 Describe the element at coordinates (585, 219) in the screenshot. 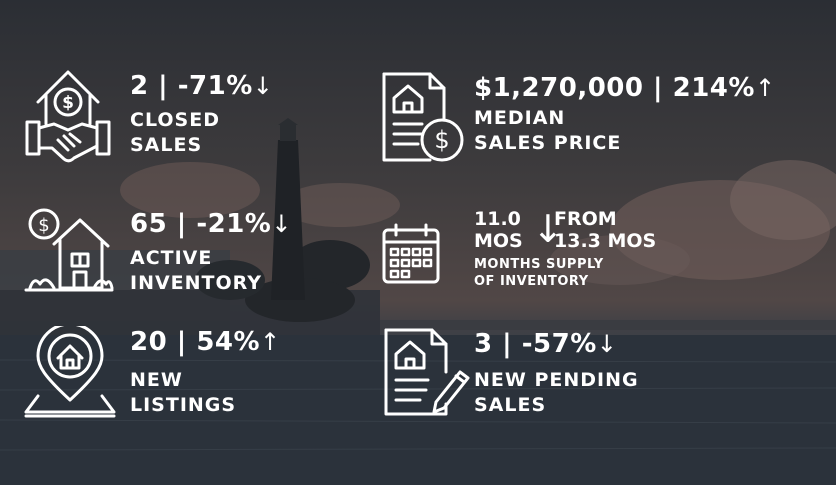

I see `months-supply-from-label: FROM` at that location.